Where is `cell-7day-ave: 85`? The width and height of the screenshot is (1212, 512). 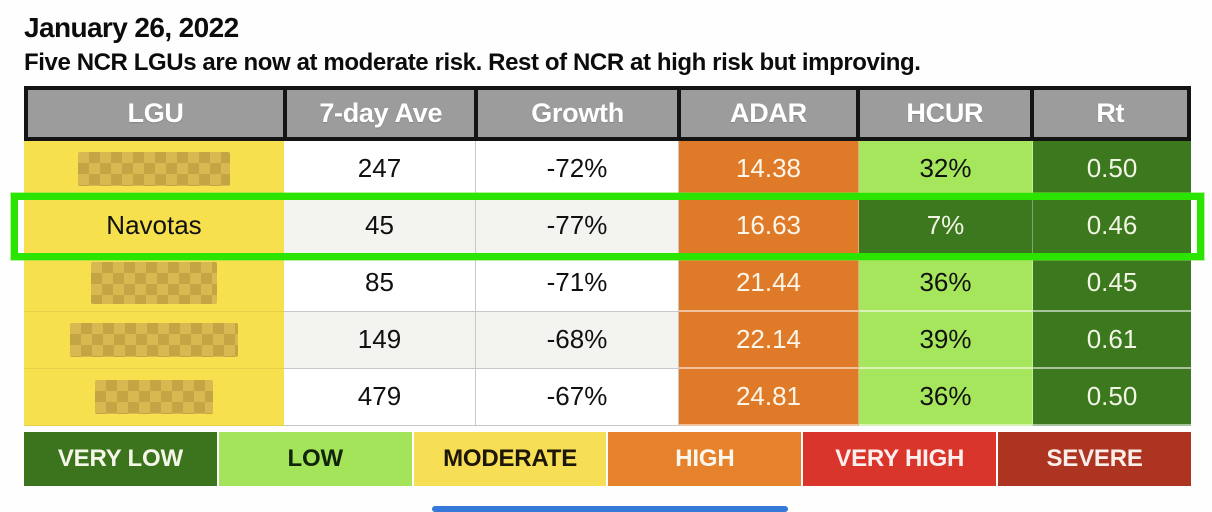
cell-7day-ave: 85 is located at coordinates (380, 283).